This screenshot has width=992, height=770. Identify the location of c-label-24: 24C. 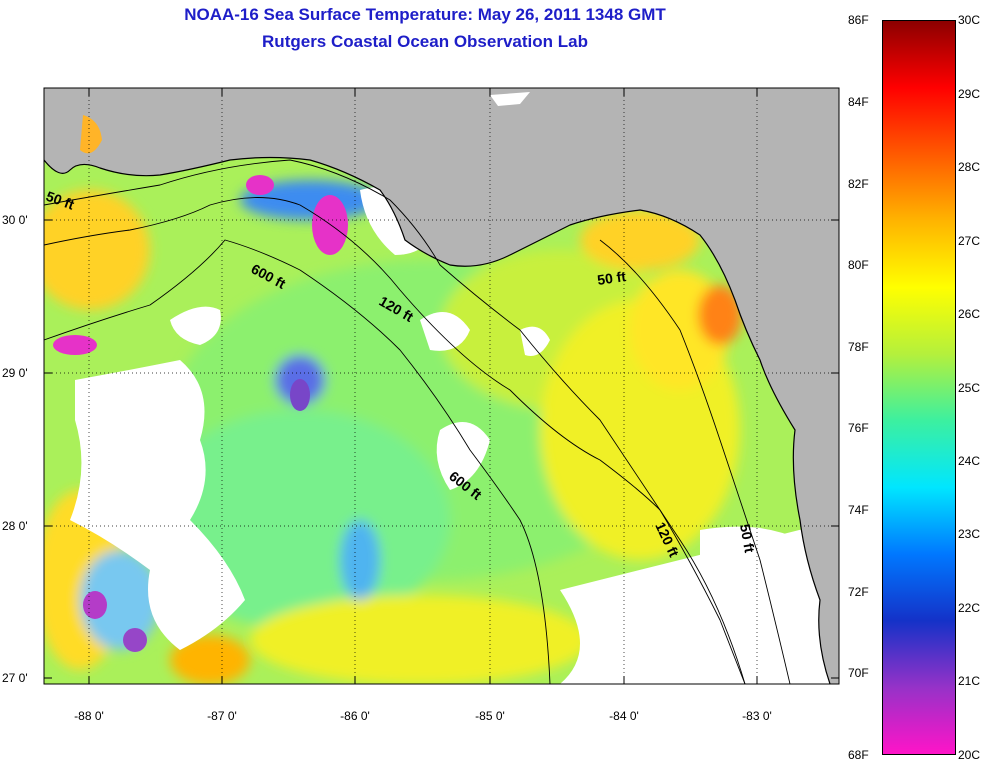
(969, 461).